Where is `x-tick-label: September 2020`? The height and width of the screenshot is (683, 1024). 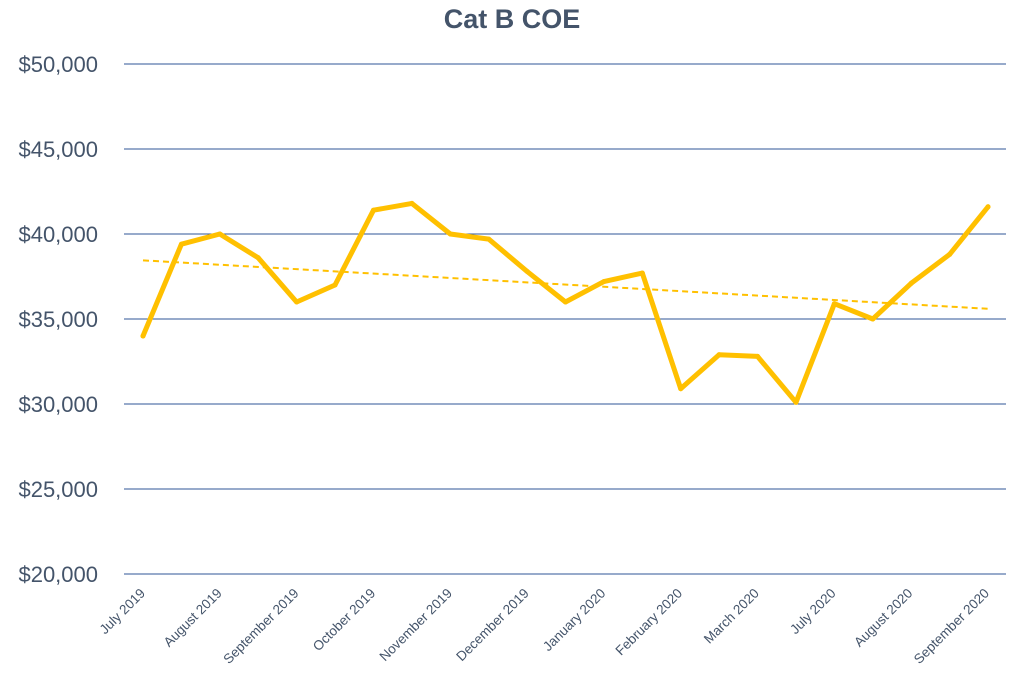
x-tick-label: September 2020 is located at coordinates (951, 626).